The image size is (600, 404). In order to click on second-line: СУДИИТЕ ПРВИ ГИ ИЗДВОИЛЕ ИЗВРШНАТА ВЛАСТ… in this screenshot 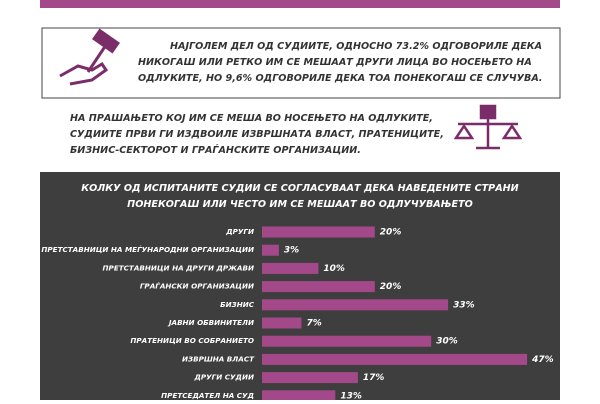, I will do `click(257, 134)`.